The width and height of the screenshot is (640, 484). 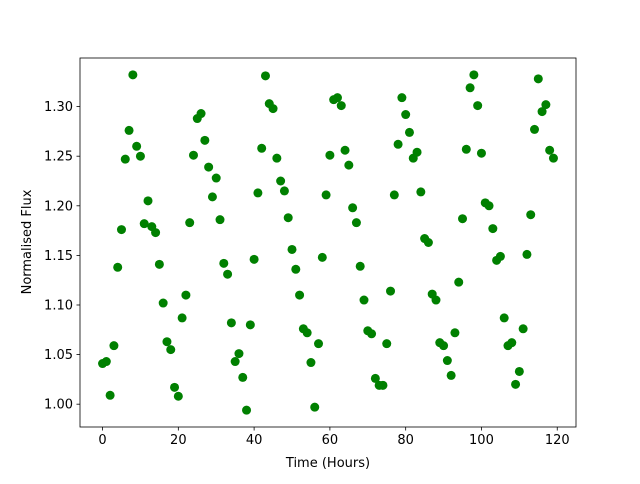 What do you see at coordinates (178, 440) in the screenshot?
I see `x-tick-label: 20` at bounding box center [178, 440].